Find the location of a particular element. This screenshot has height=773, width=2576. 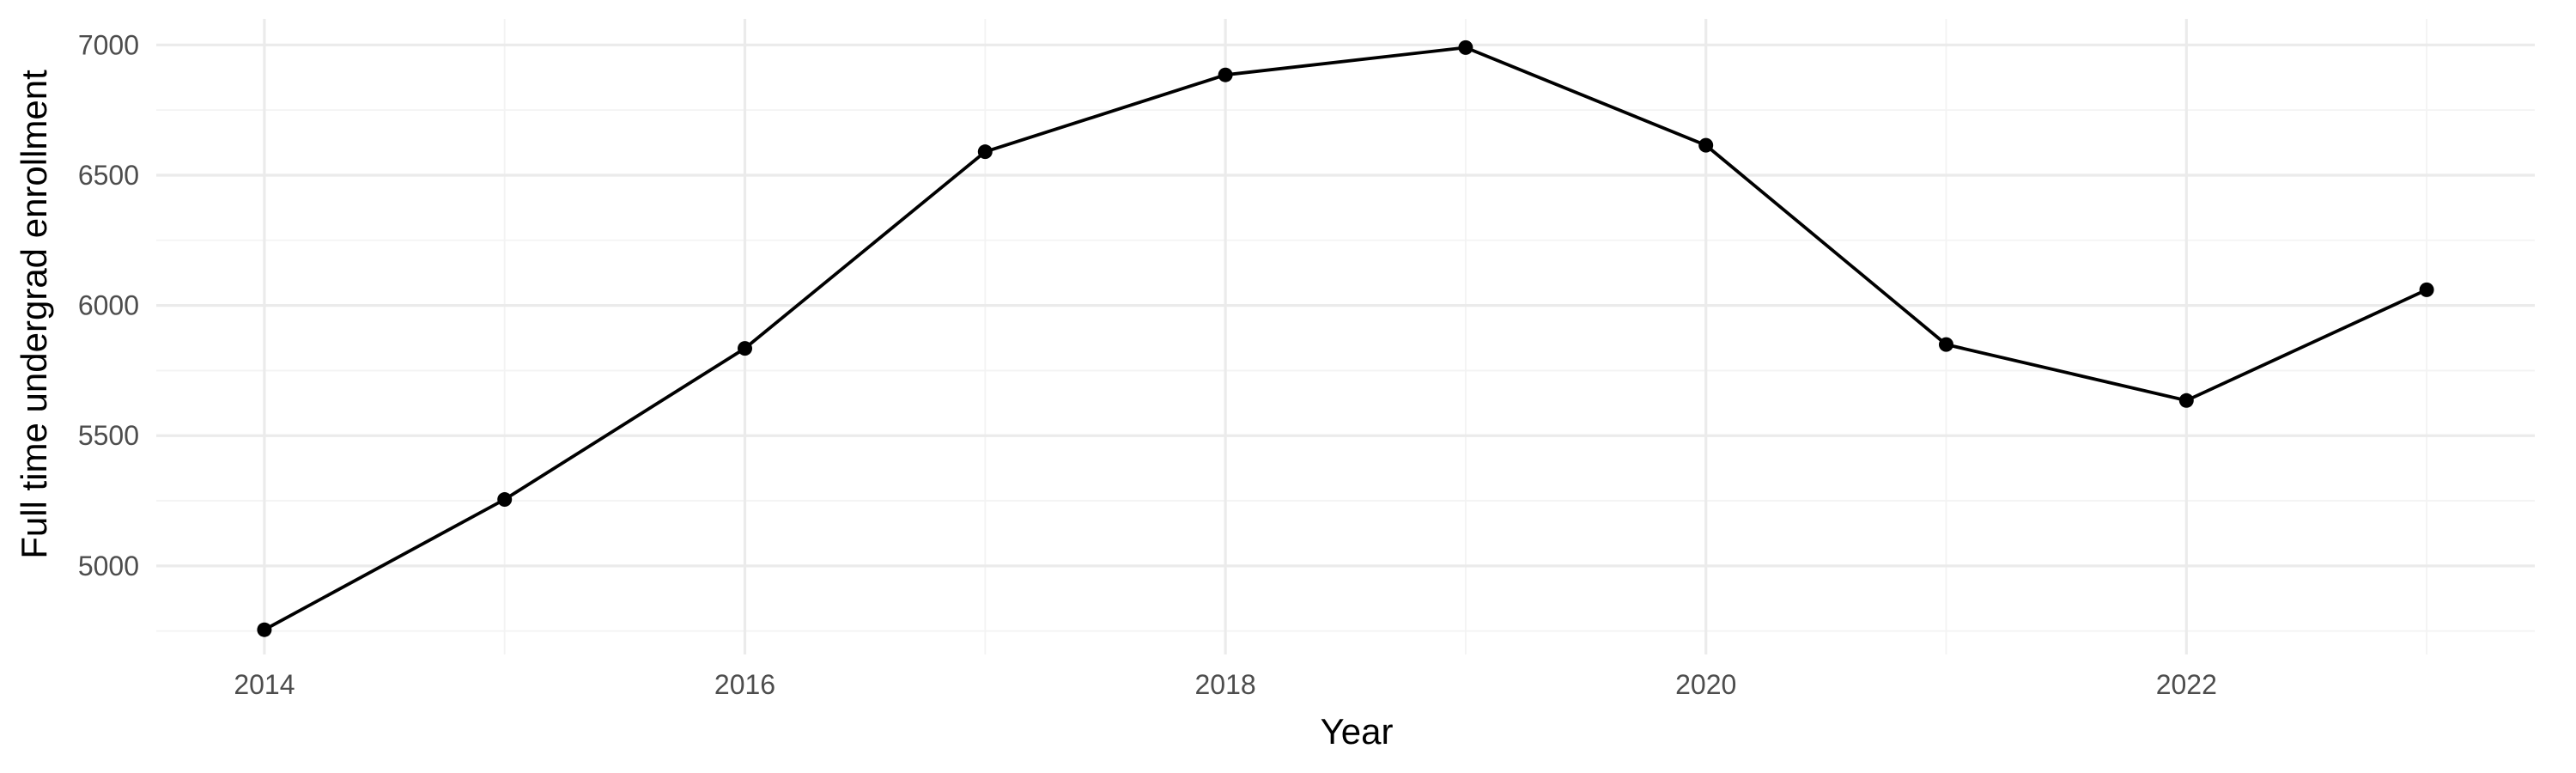

y-axis-ticks: 5000 5500 6000 6500 7000 is located at coordinates (109, 305).